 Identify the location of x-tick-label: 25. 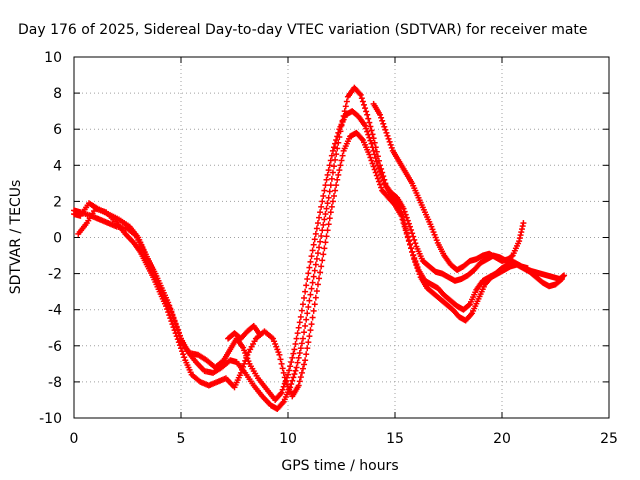
(609, 439).